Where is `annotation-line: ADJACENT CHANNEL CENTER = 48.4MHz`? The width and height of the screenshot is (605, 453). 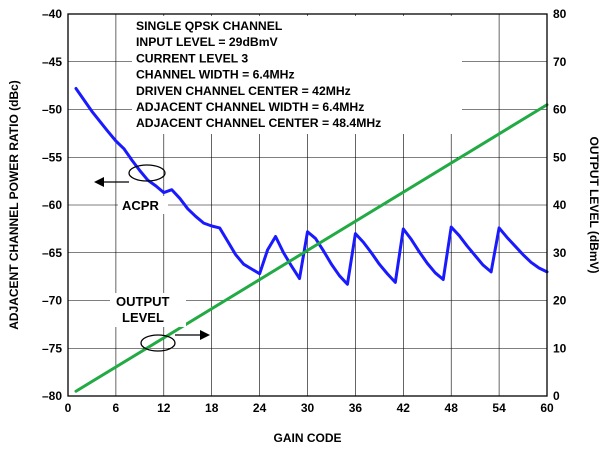 annotation-line: ADJACENT CHANNEL CENTER = 48.4MHz is located at coordinates (258, 123).